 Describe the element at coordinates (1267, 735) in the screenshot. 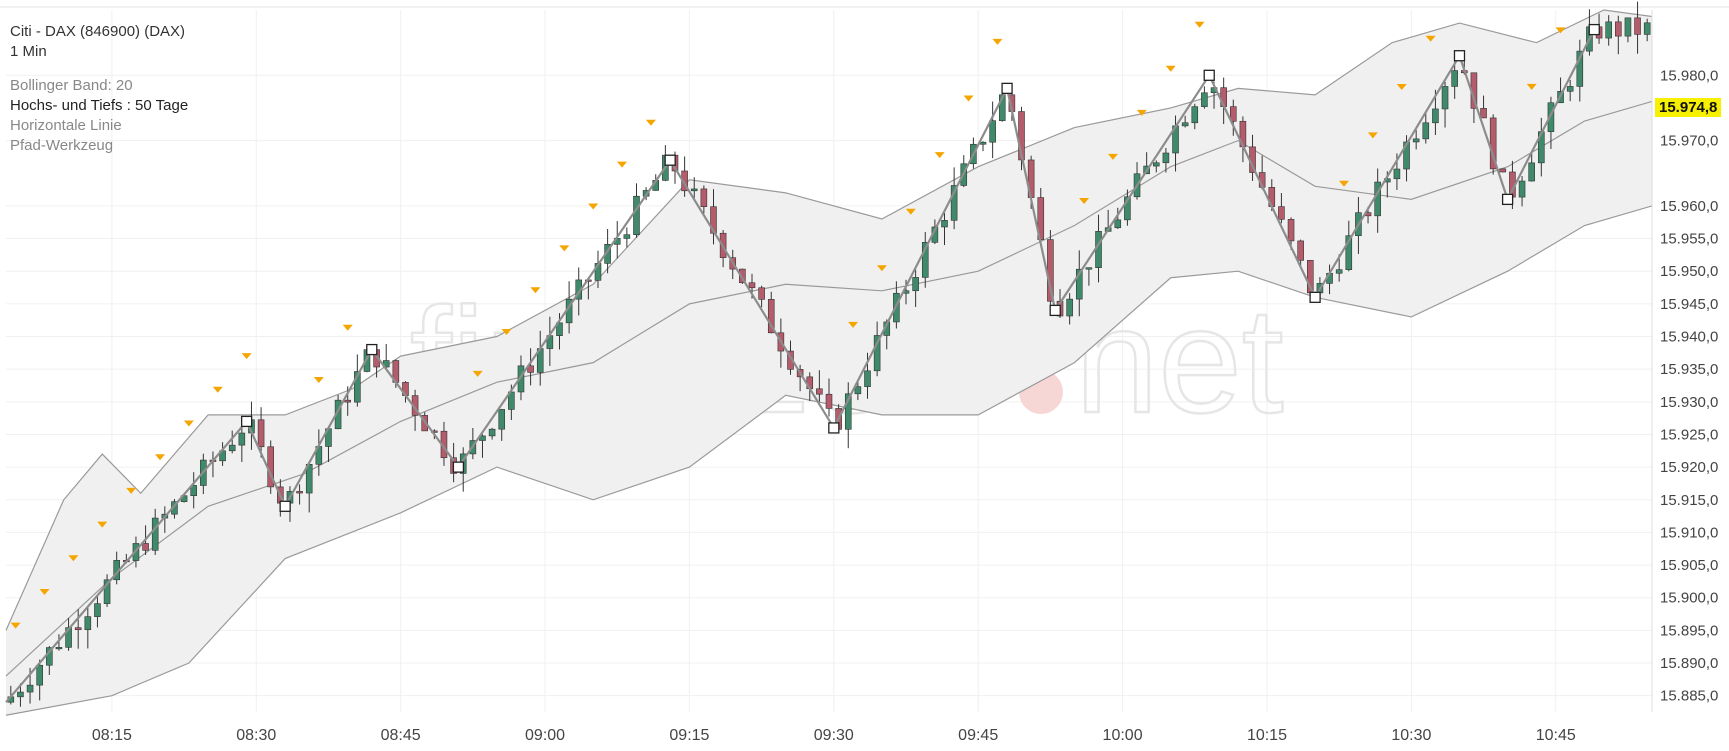

I see `x-tick-label: 10:15` at that location.